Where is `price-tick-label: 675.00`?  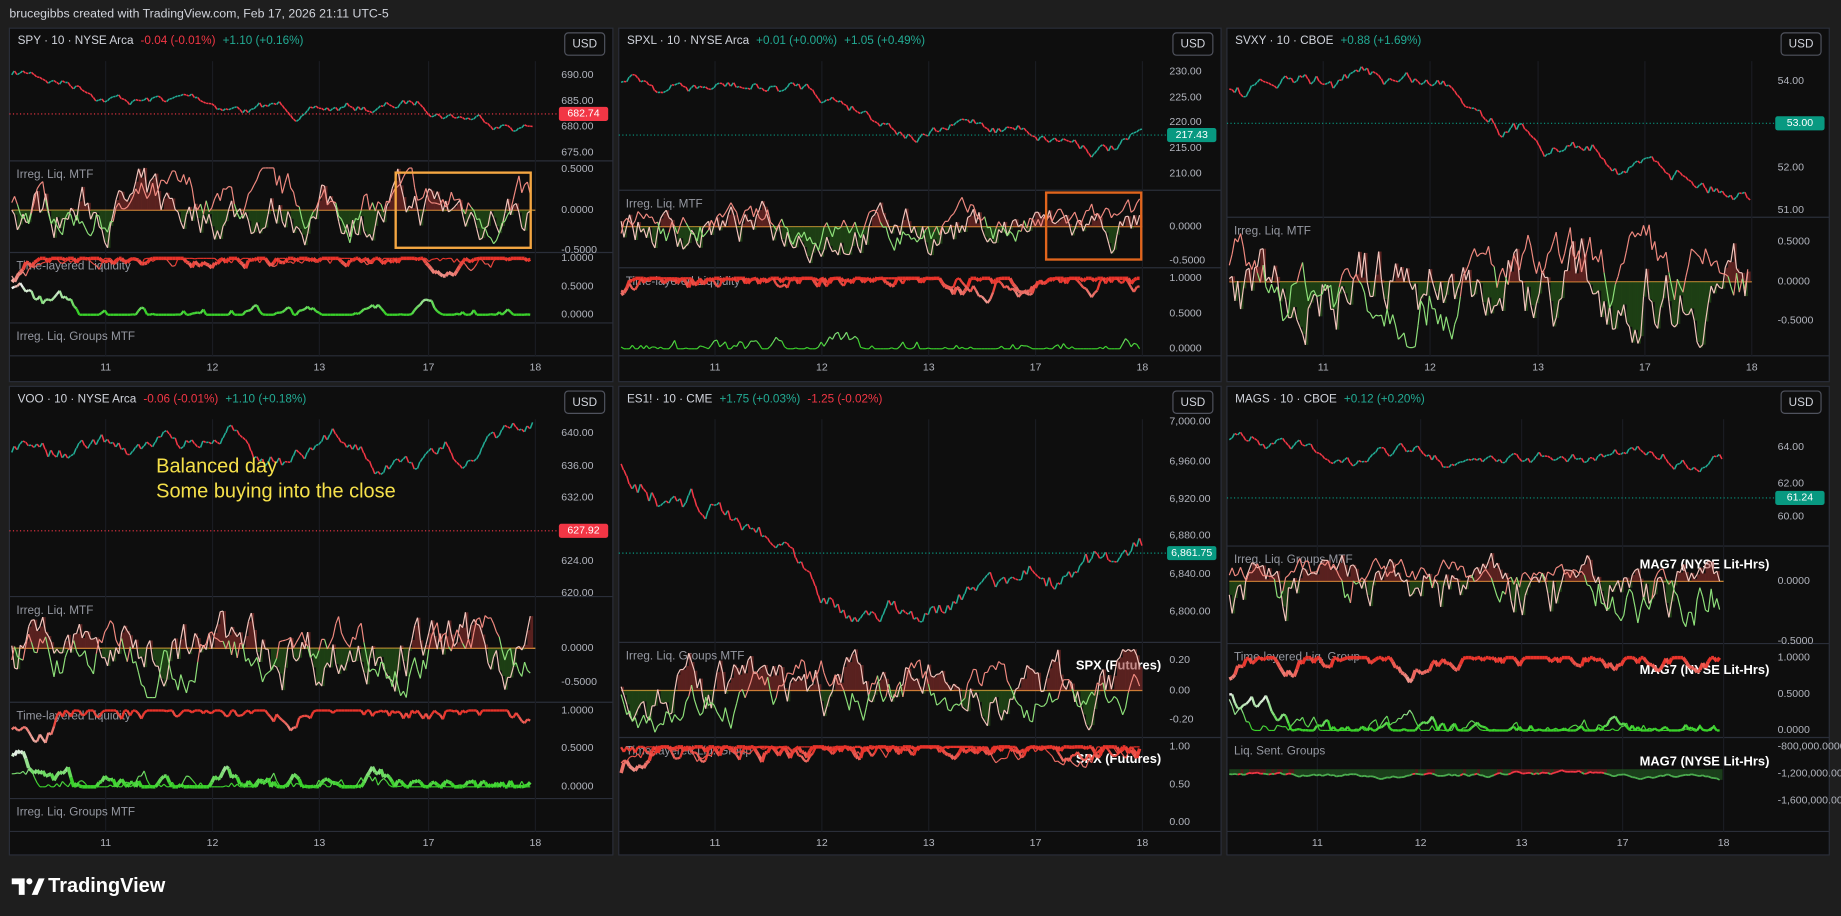 price-tick-label: 675.00 is located at coordinates (577, 152).